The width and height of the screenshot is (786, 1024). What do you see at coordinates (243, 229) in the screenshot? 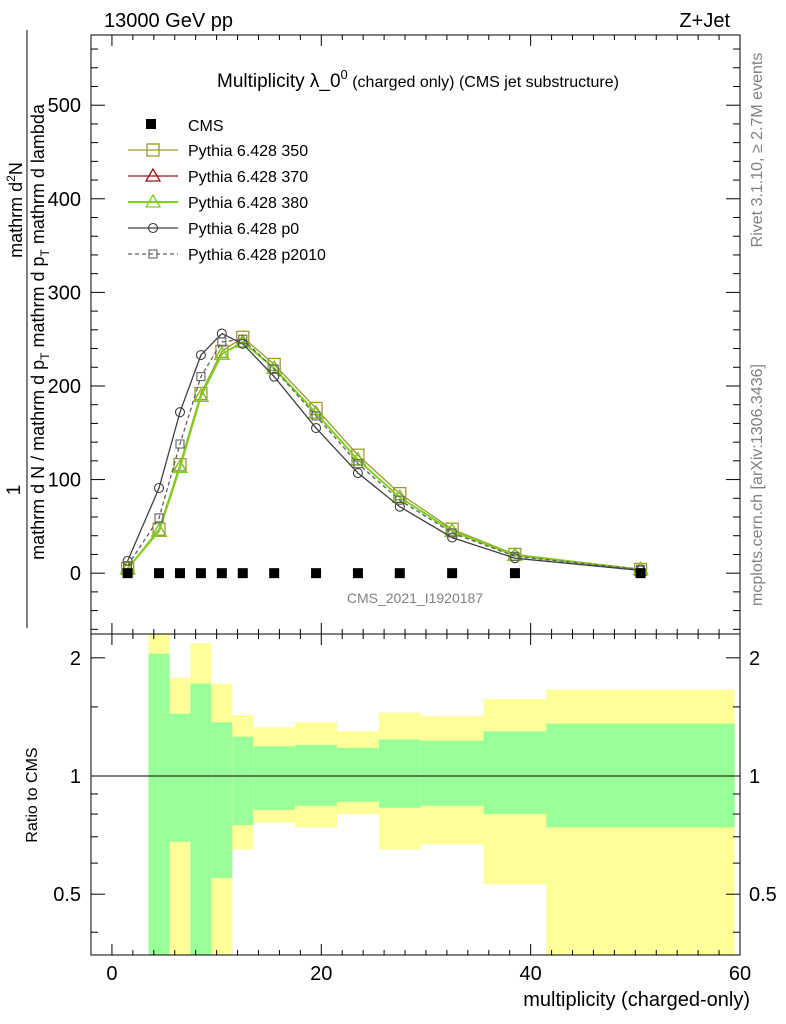
I see `legend-label-3: Pythia 6.428 p0` at bounding box center [243, 229].